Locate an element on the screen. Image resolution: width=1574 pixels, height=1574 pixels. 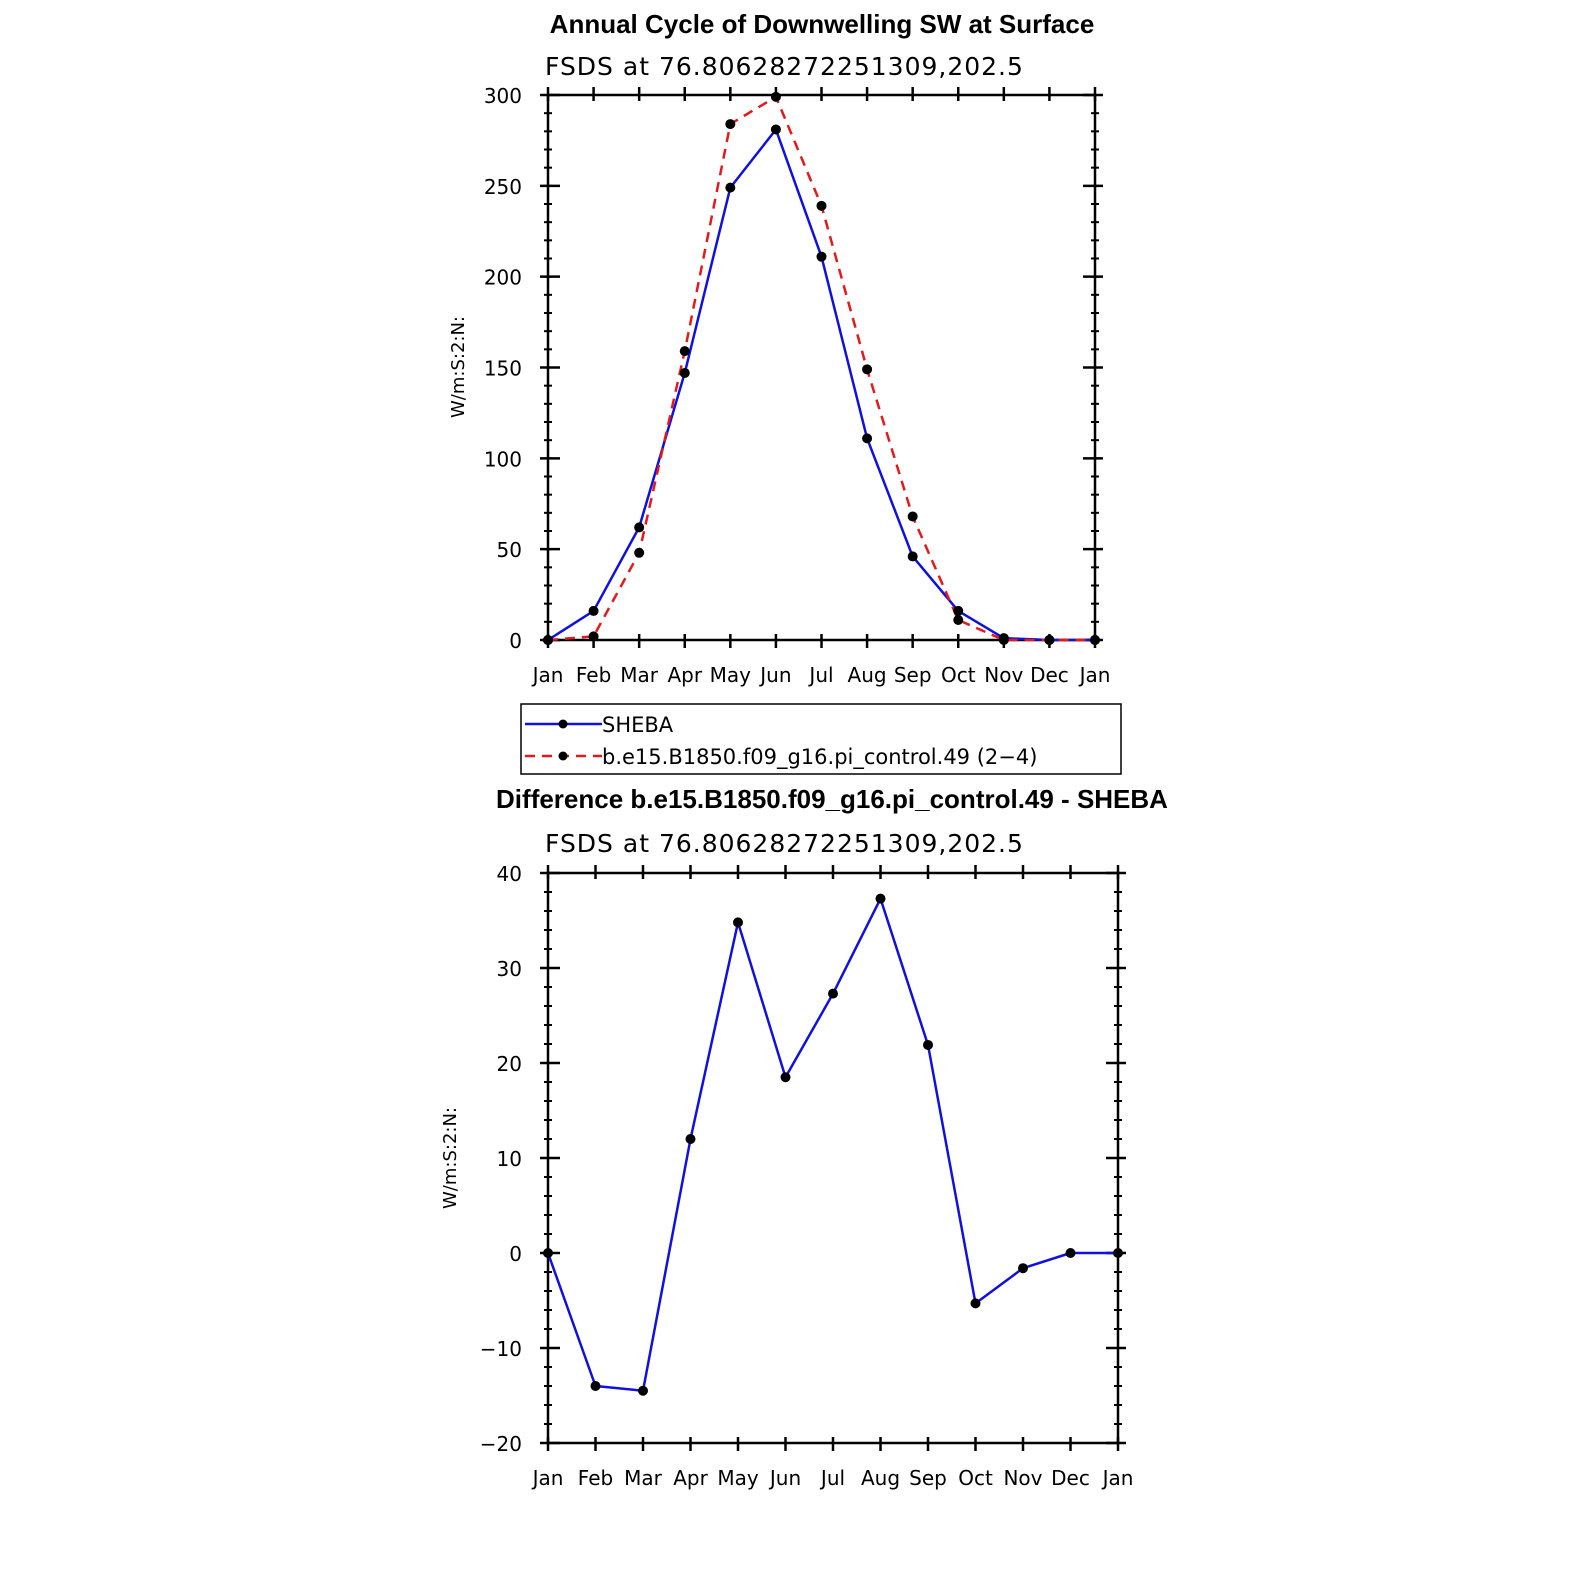
bottom-y-tick-label: 30 is located at coordinates (509, 969).